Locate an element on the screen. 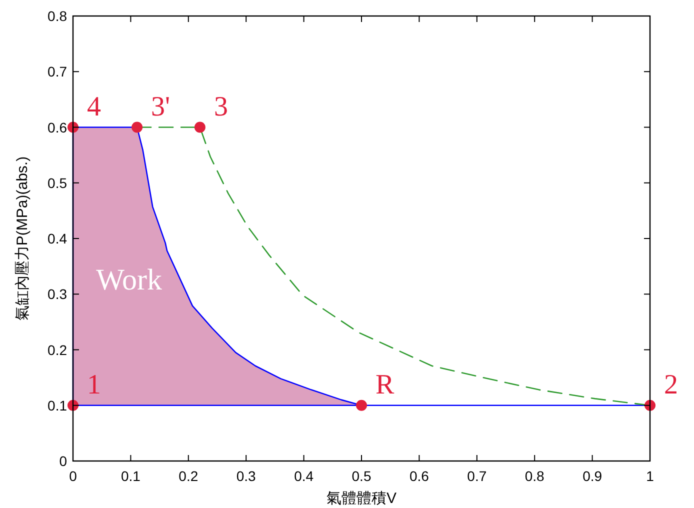 The width and height of the screenshot is (694, 508). x-tick-label: 0 is located at coordinates (73, 476).